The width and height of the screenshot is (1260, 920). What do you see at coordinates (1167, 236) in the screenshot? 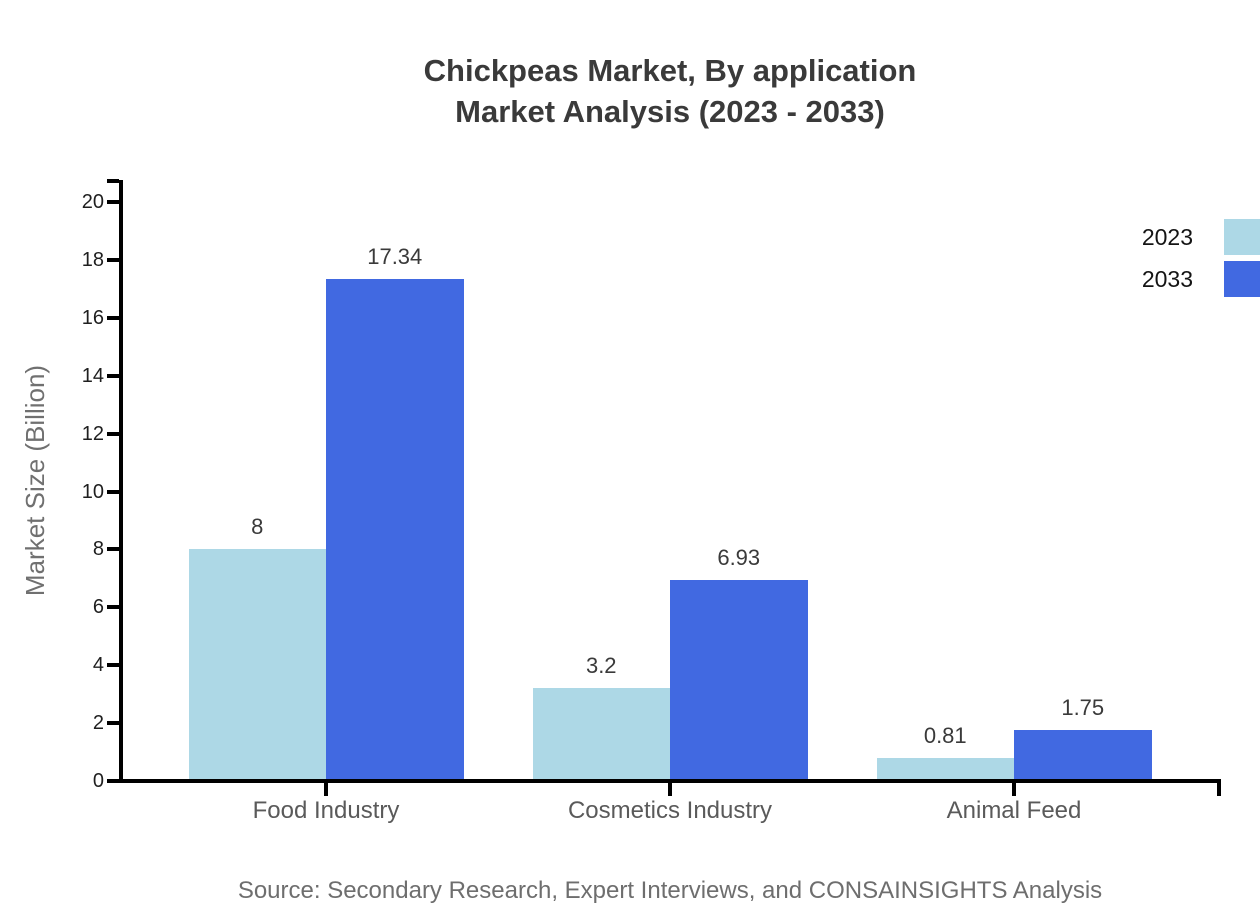
I see `legend-label-2023: 2023` at bounding box center [1167, 236].